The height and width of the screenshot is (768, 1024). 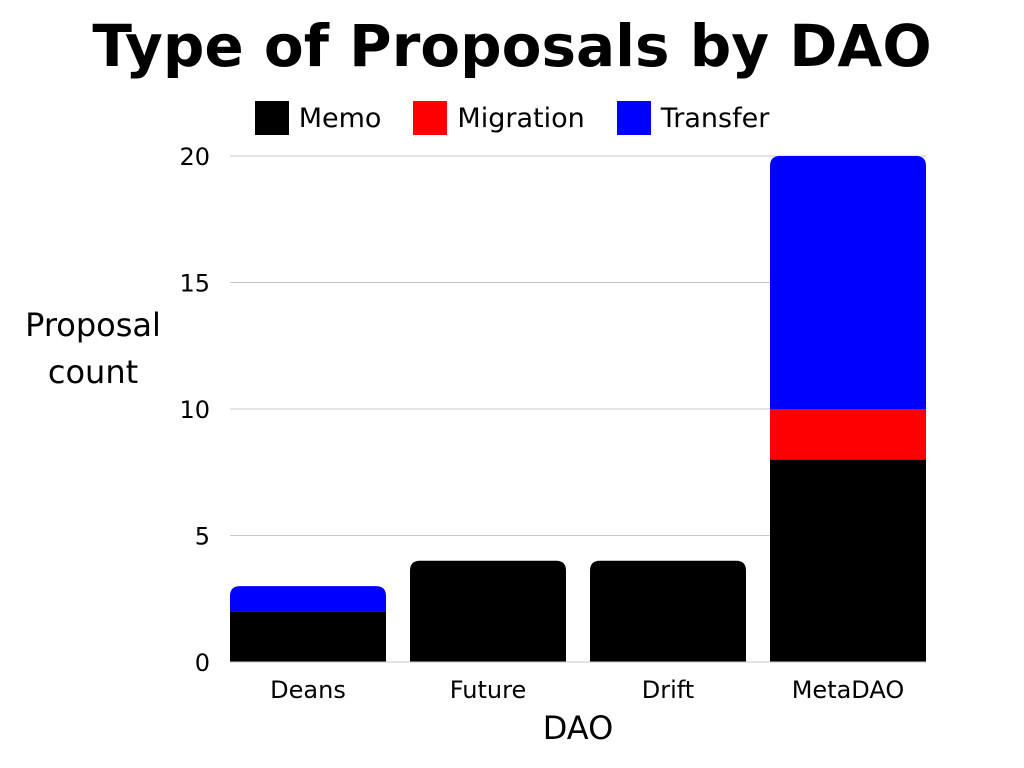 I want to click on x-tick-label-drift: Drift, so click(x=668, y=690).